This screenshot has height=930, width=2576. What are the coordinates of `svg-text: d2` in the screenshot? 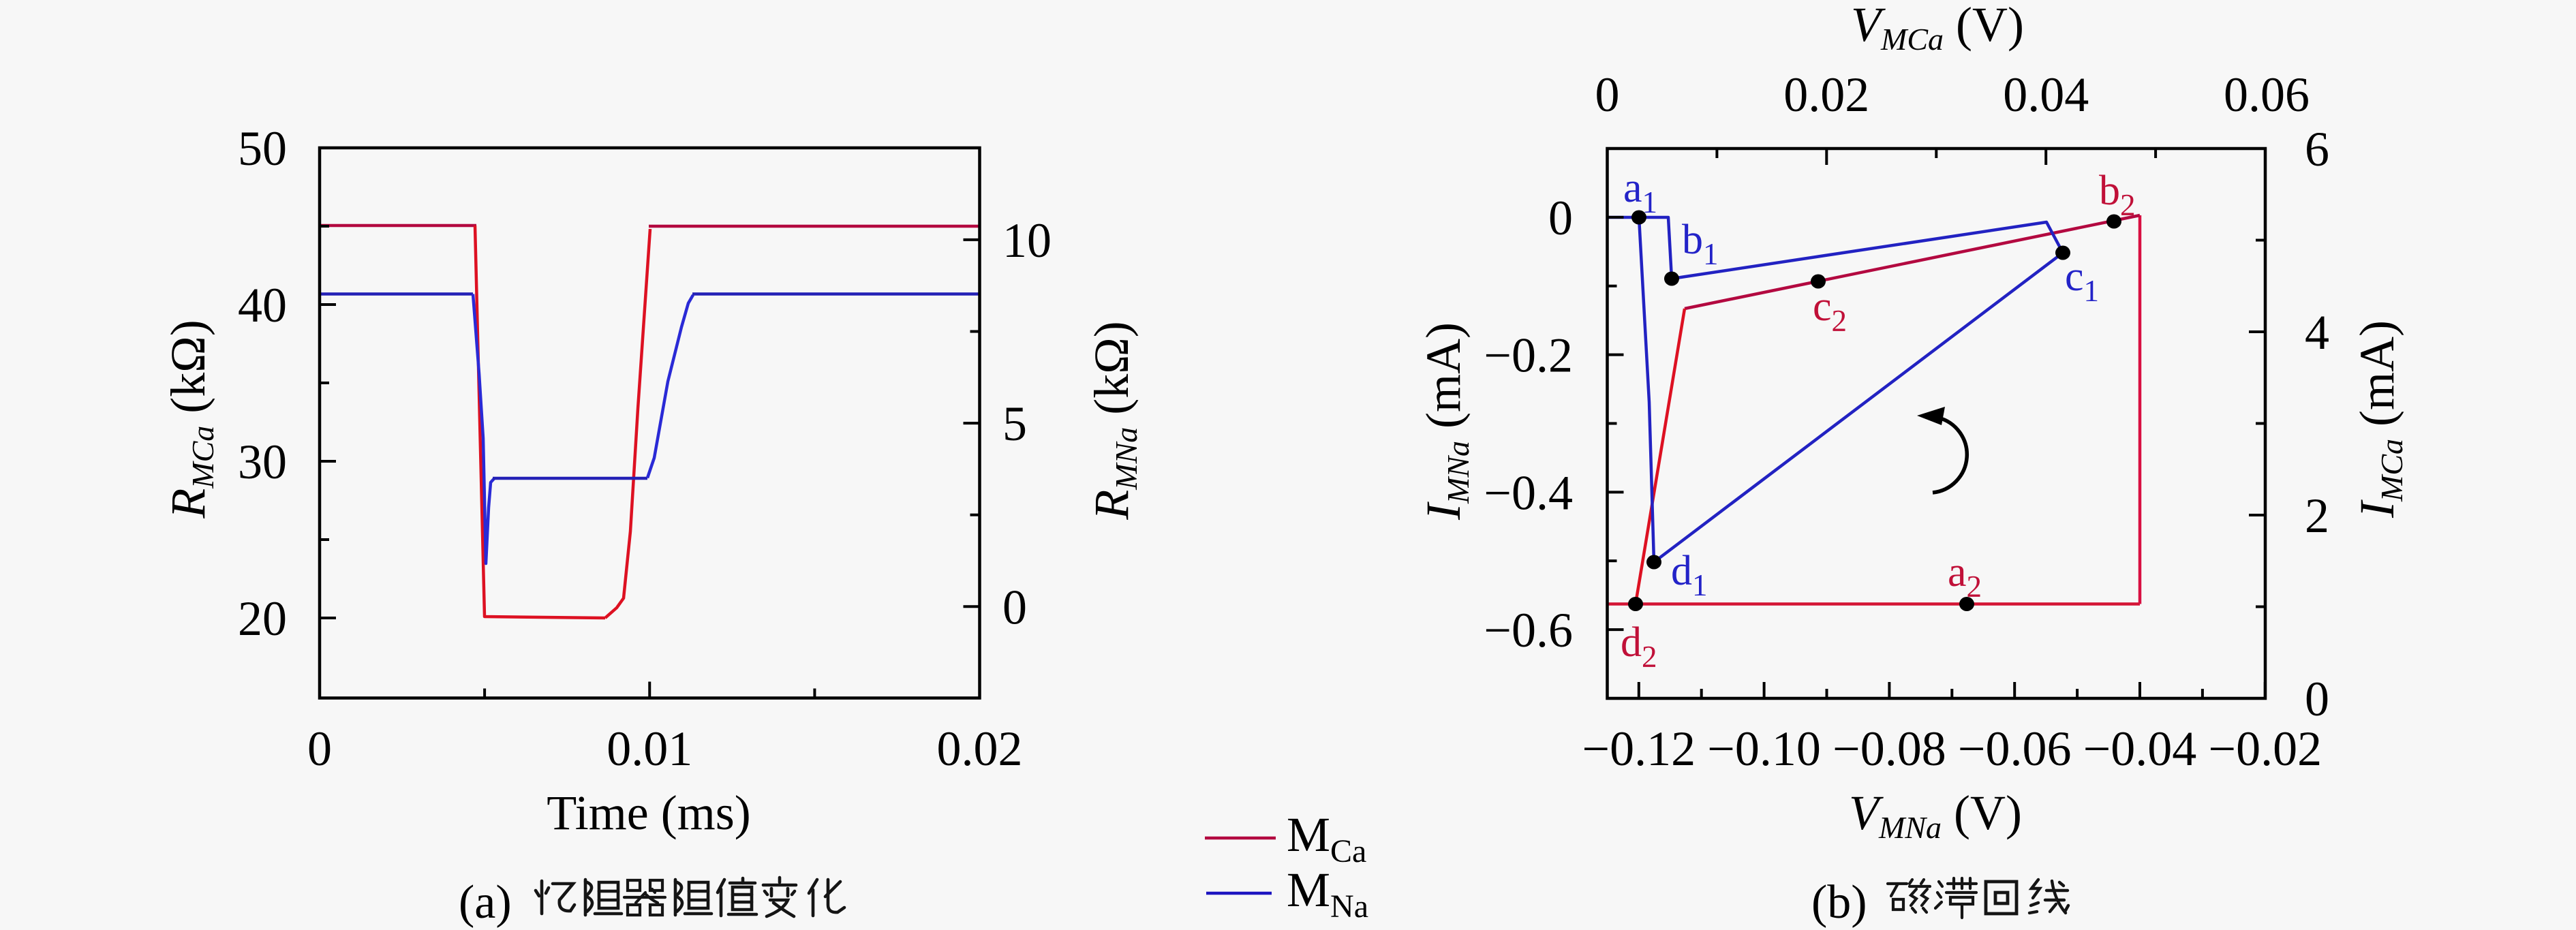 It's located at (1639, 646).